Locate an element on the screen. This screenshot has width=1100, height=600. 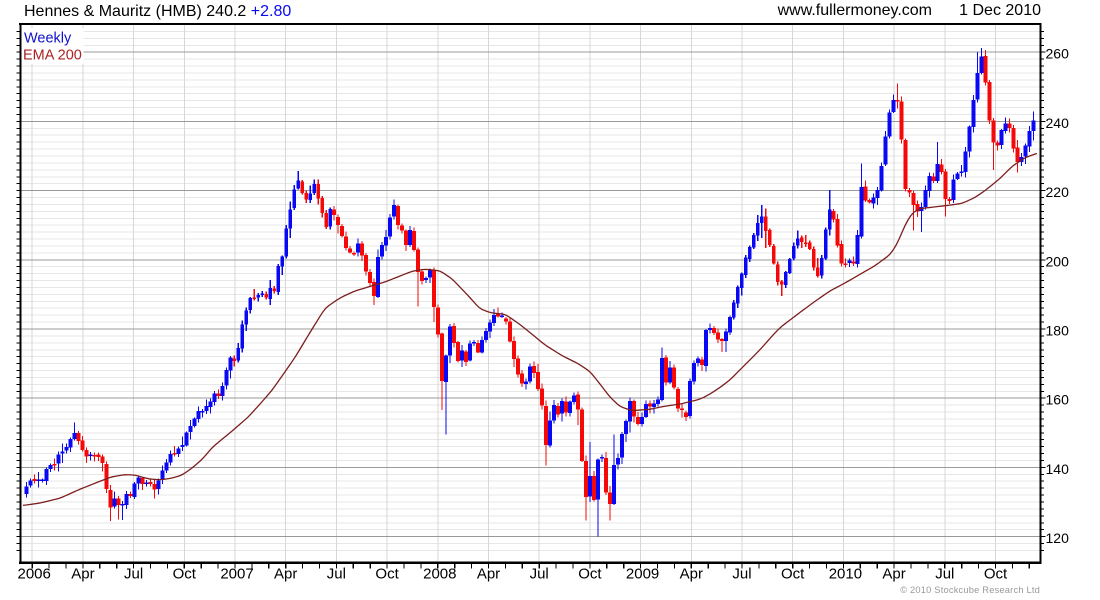
svg-text: 260 is located at coordinates (1058, 54).